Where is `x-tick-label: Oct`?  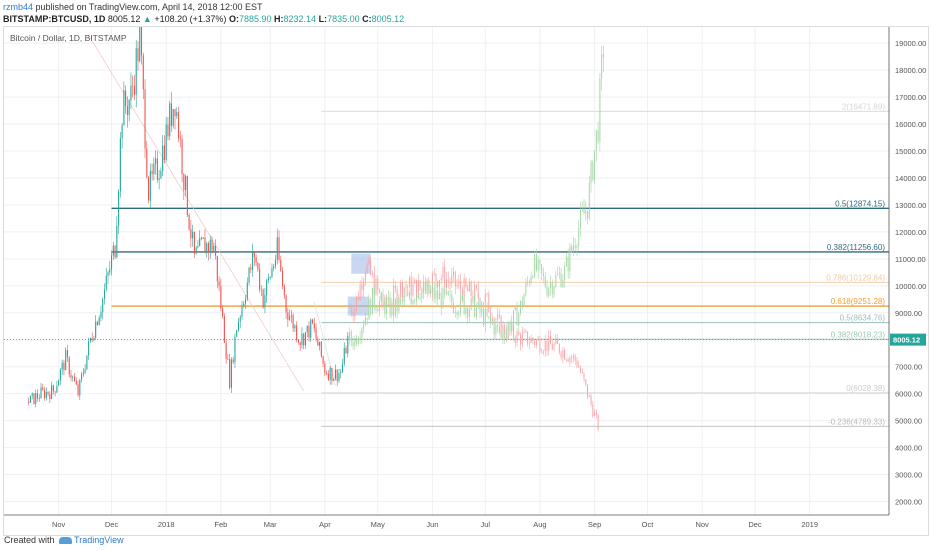
x-tick-label: Oct is located at coordinates (648, 524).